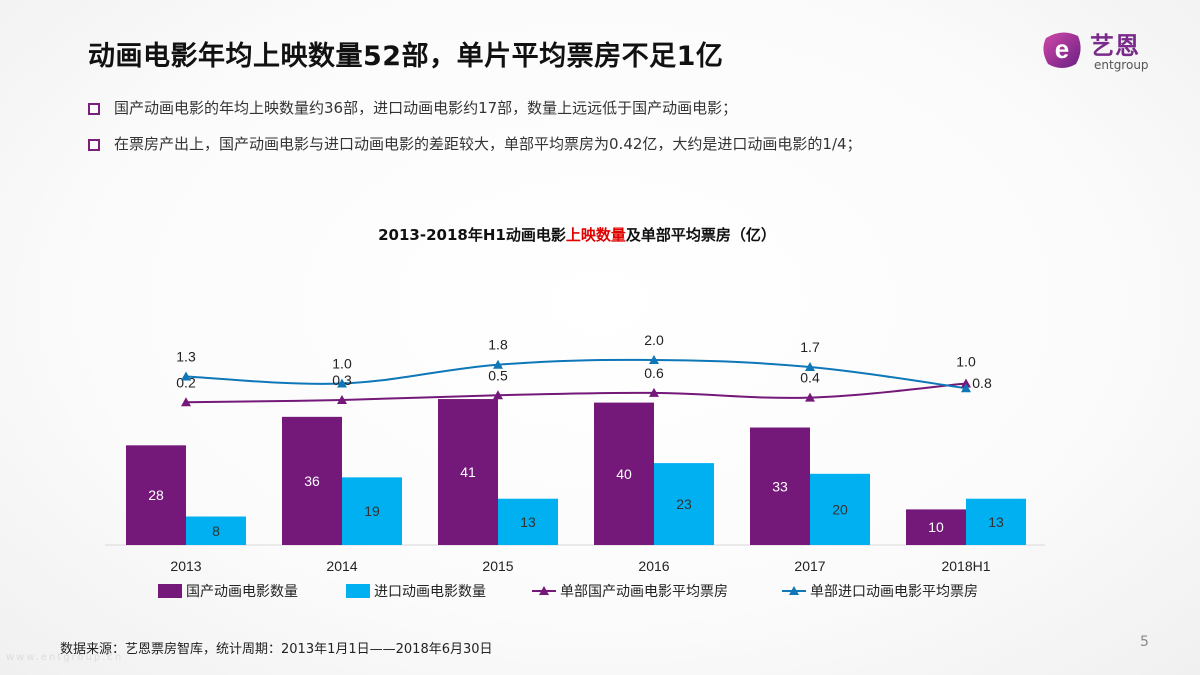 This screenshot has width=1200, height=675. I want to click on marker-domestic-2016, so click(654, 392).